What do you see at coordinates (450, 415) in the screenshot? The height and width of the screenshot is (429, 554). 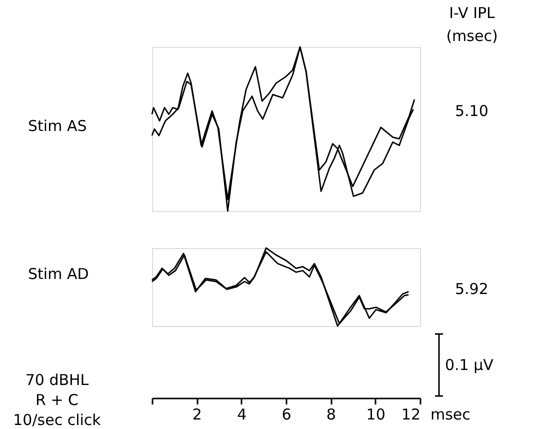 I see `x-axis-title: msec` at bounding box center [450, 415].